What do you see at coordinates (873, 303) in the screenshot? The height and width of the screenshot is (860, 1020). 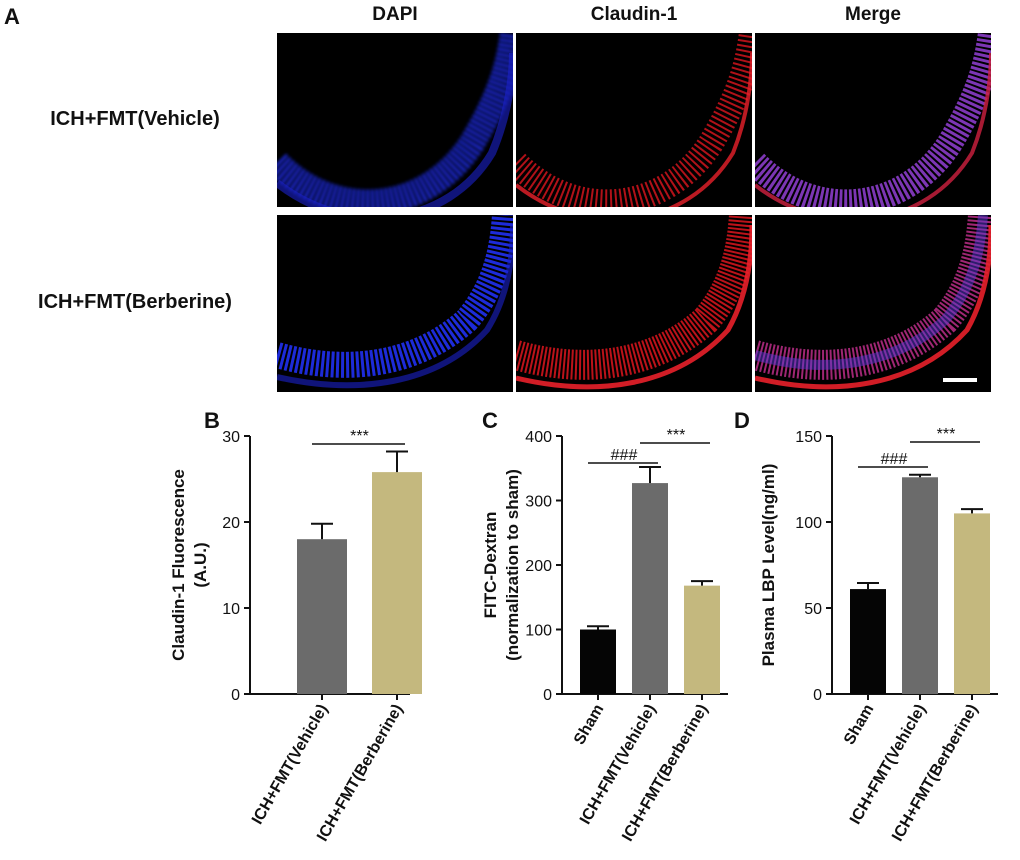 I see `micrograph-berberine-merge` at bounding box center [873, 303].